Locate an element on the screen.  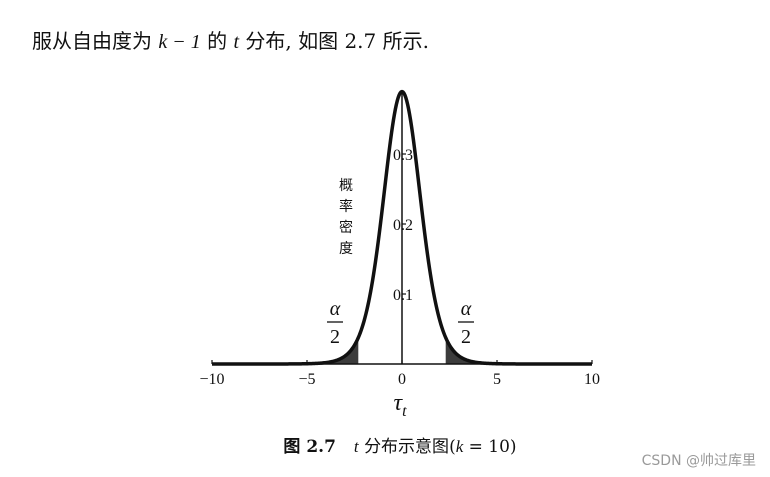
caption-cond-rest: = 10) is located at coordinates (490, 447).